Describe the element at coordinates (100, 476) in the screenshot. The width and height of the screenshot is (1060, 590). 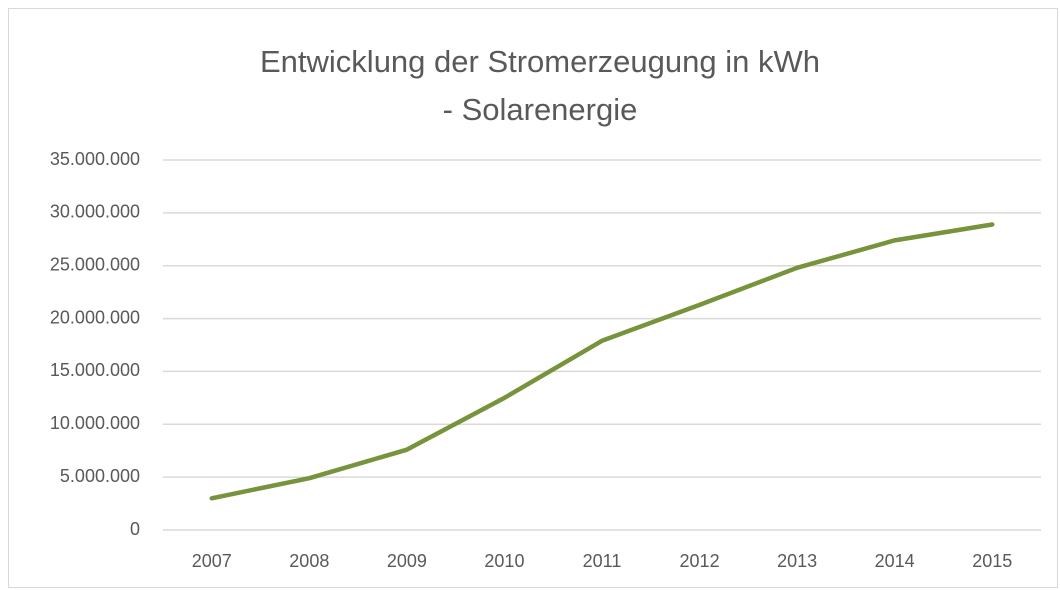
I see `y-tick-label: 5.000.000` at that location.